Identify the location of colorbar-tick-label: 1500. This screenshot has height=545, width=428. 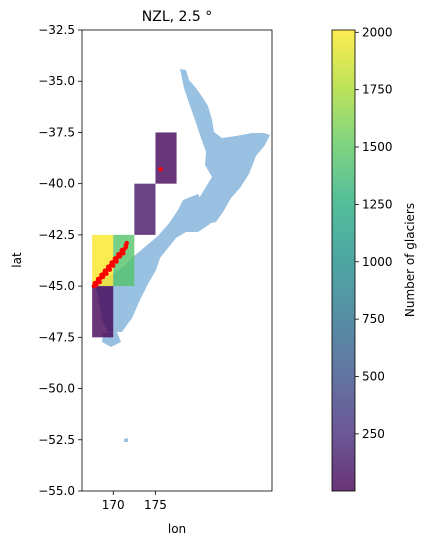
(377, 147).